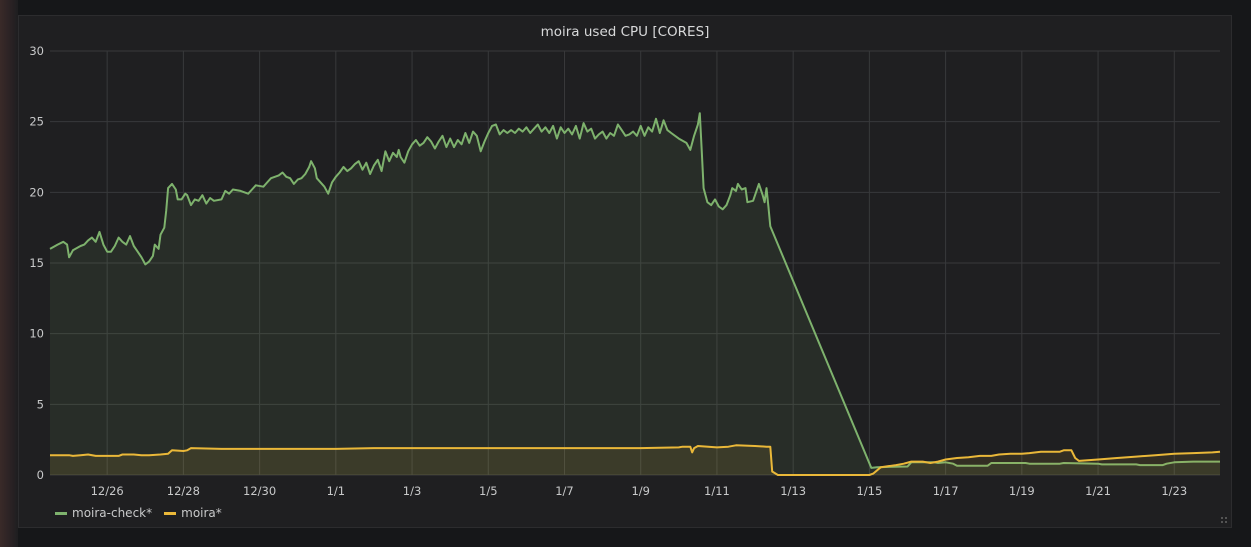 This screenshot has height=547, width=1251. What do you see at coordinates (201, 513) in the screenshot?
I see `legend-label-moira: moira*` at bounding box center [201, 513].